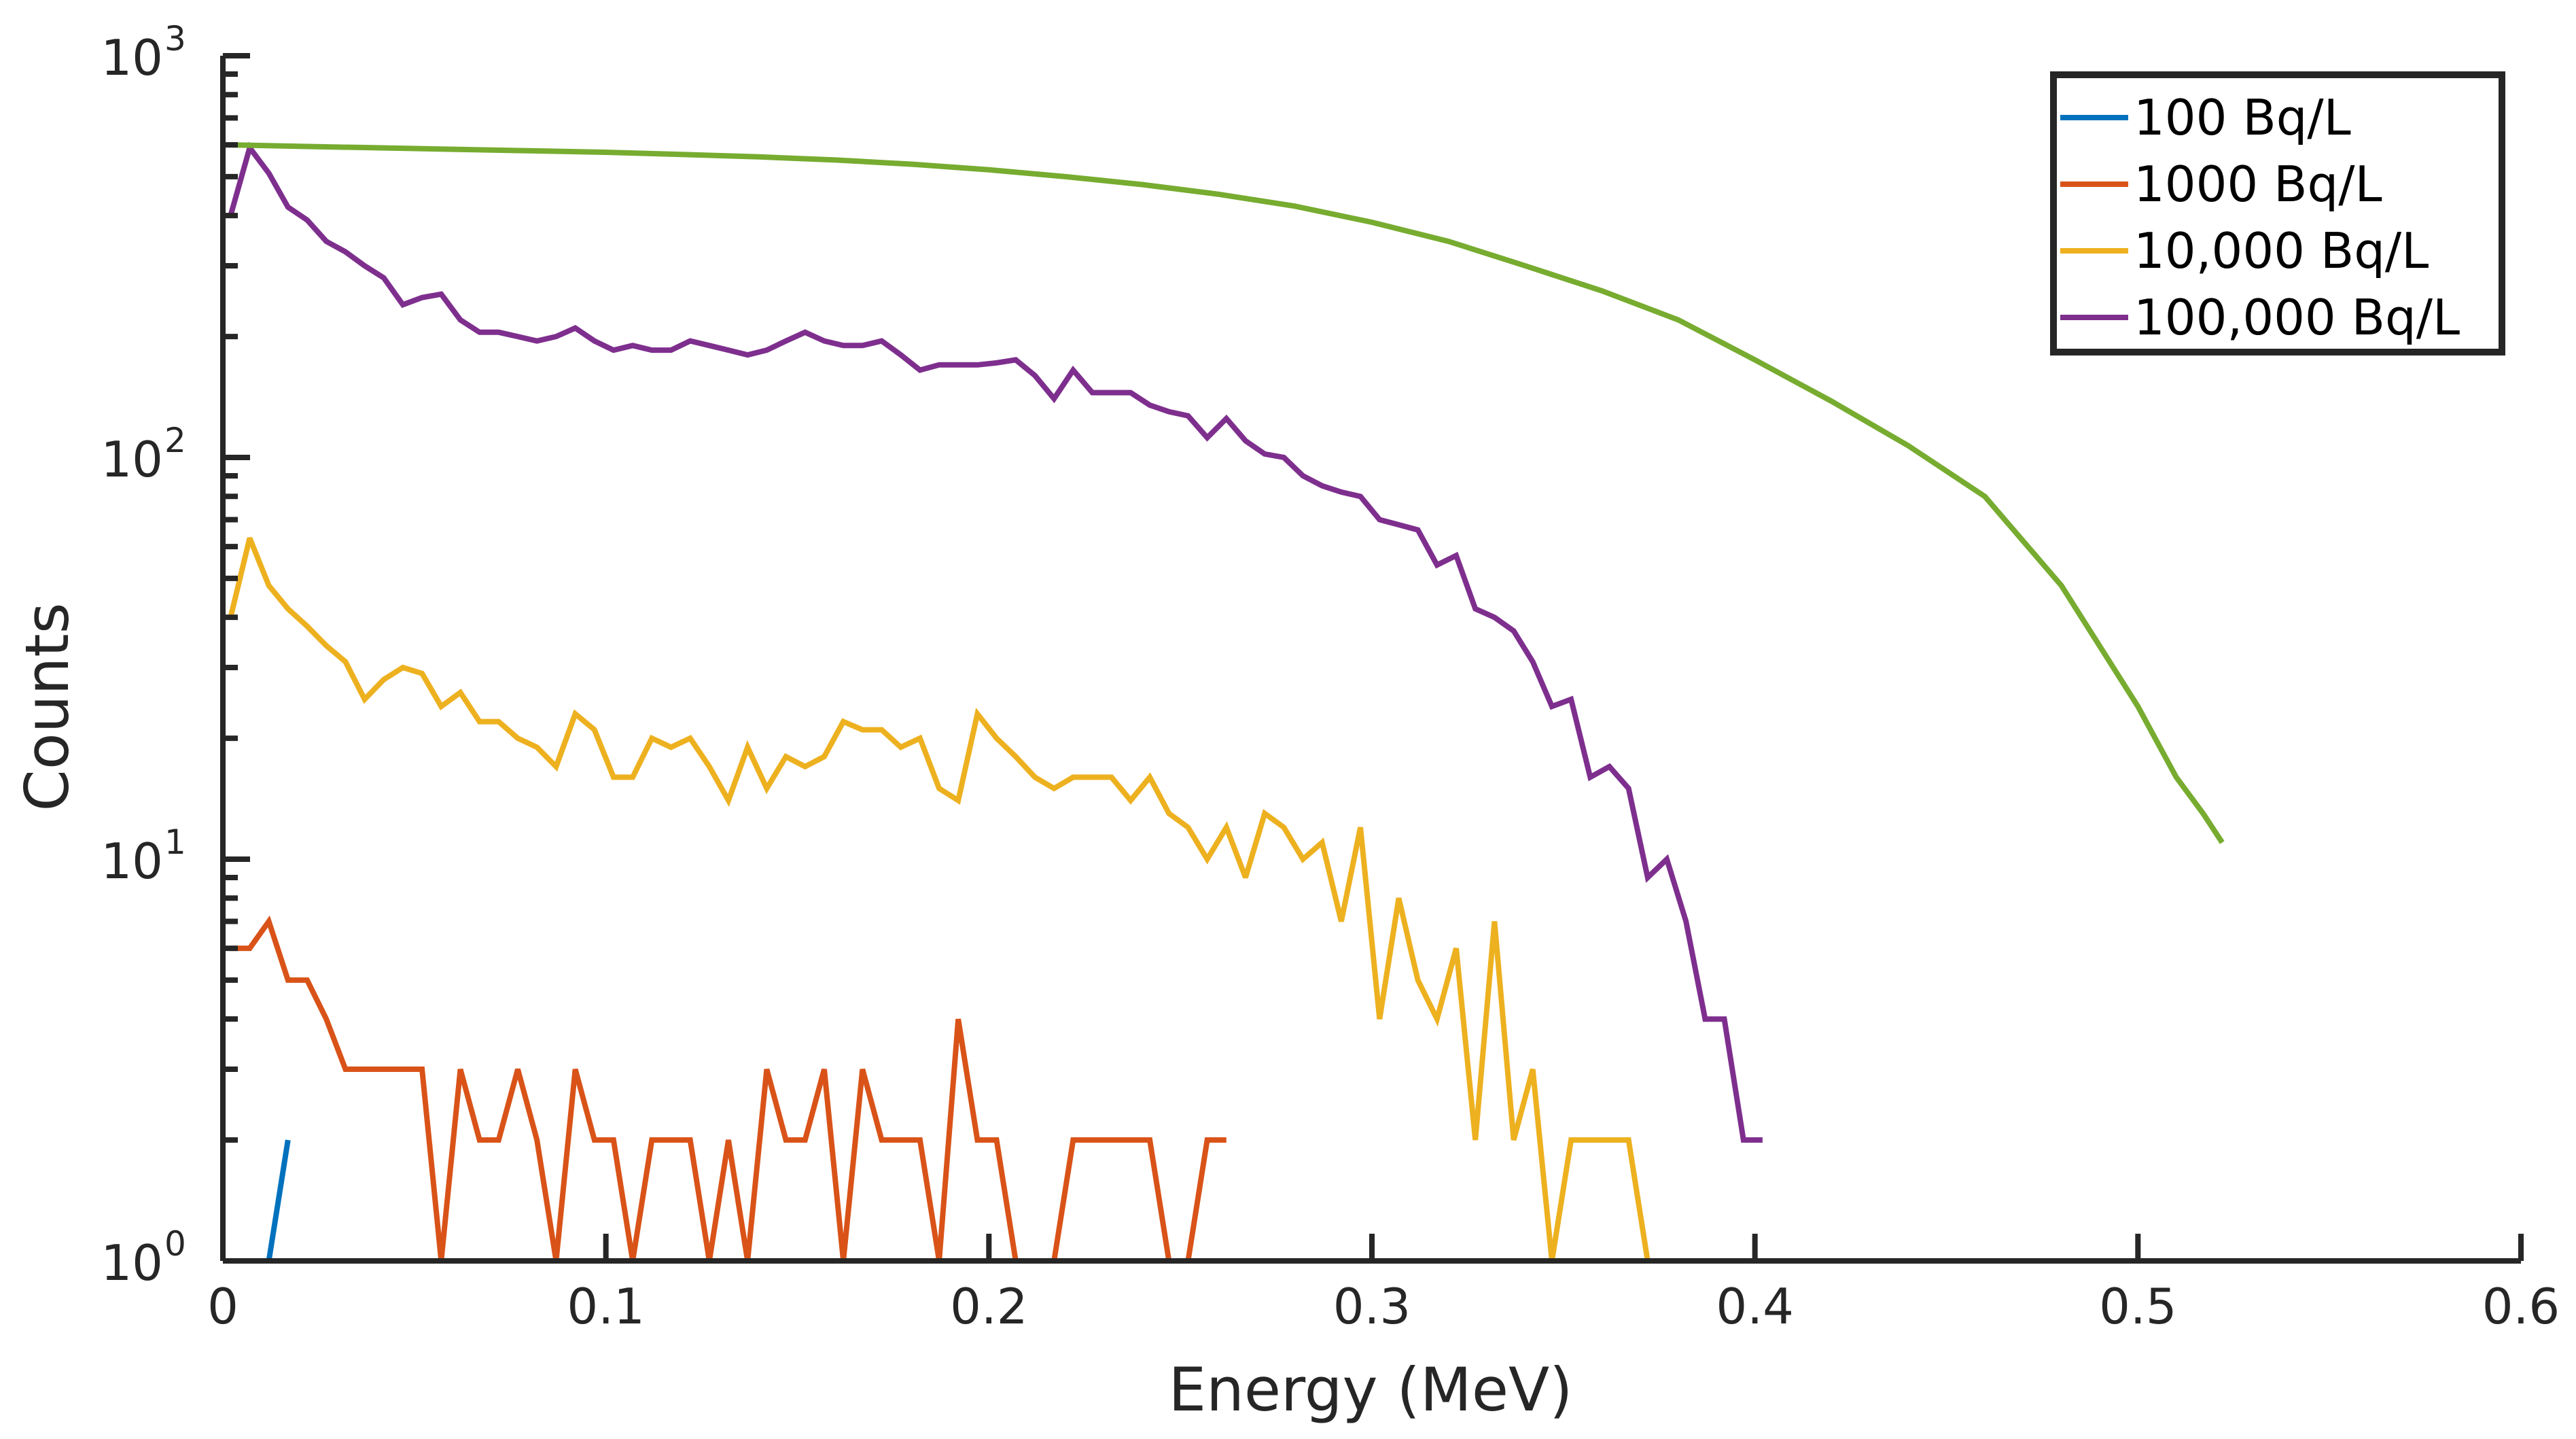  I want to click on legend-item: 100,000 Bq/L, so click(2260, 317).